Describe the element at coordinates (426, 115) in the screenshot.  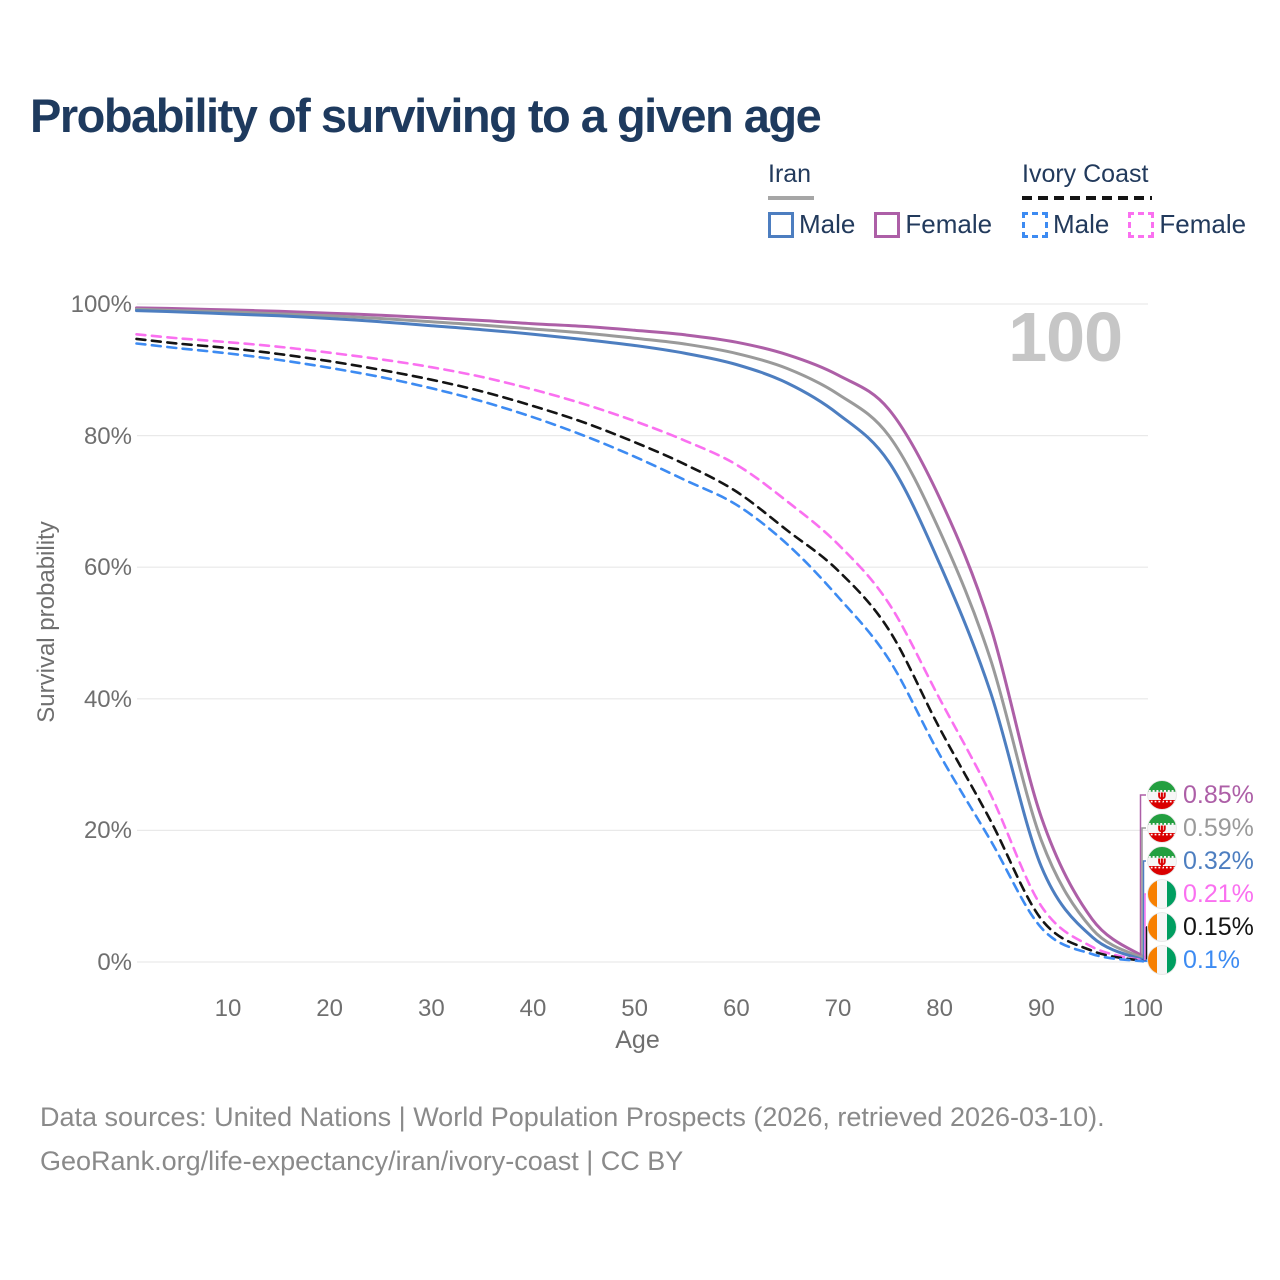
I see `page-title: Probability of surviving to a given age` at that location.